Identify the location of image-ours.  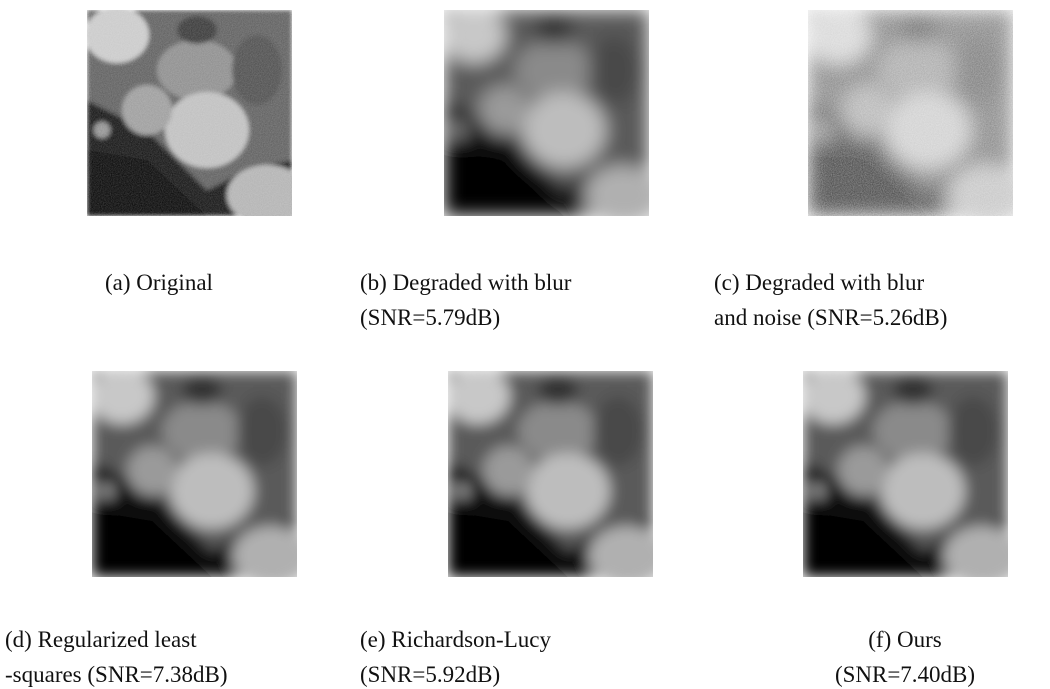
(905, 474).